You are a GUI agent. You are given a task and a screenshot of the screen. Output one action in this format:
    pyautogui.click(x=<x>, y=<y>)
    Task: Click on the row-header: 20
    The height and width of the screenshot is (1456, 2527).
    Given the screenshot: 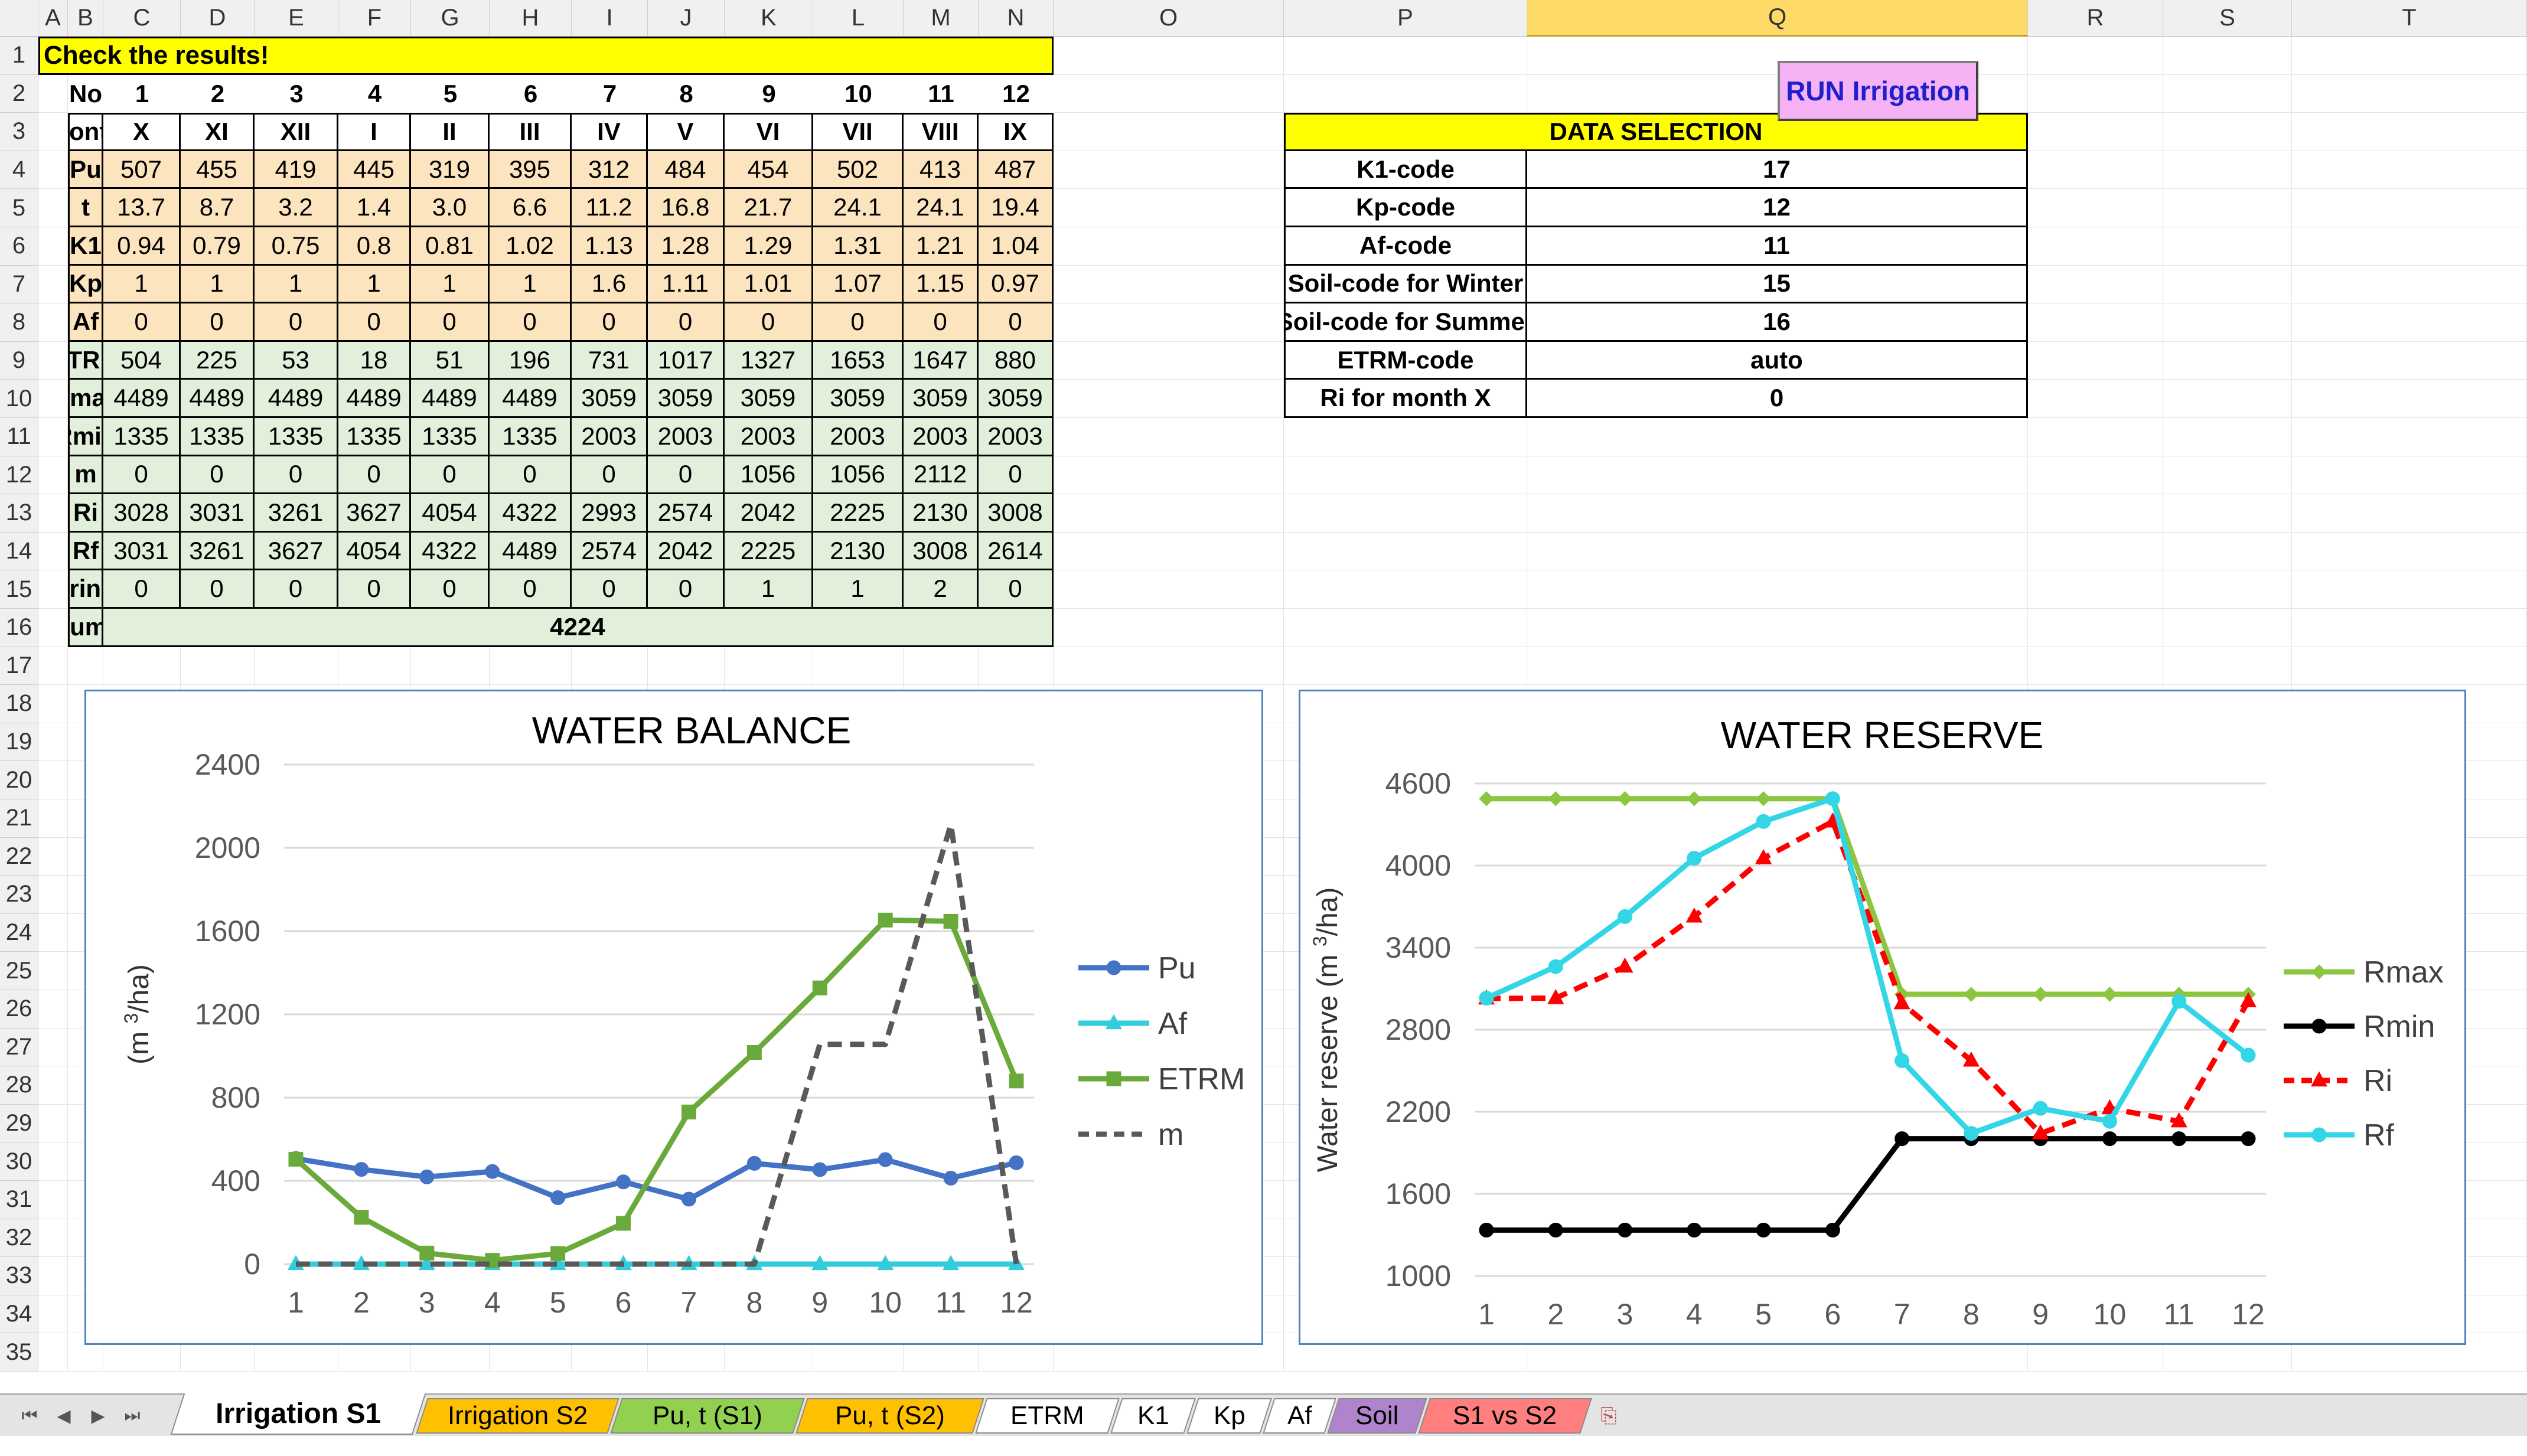 What is the action you would take?
    pyautogui.click(x=19, y=780)
    